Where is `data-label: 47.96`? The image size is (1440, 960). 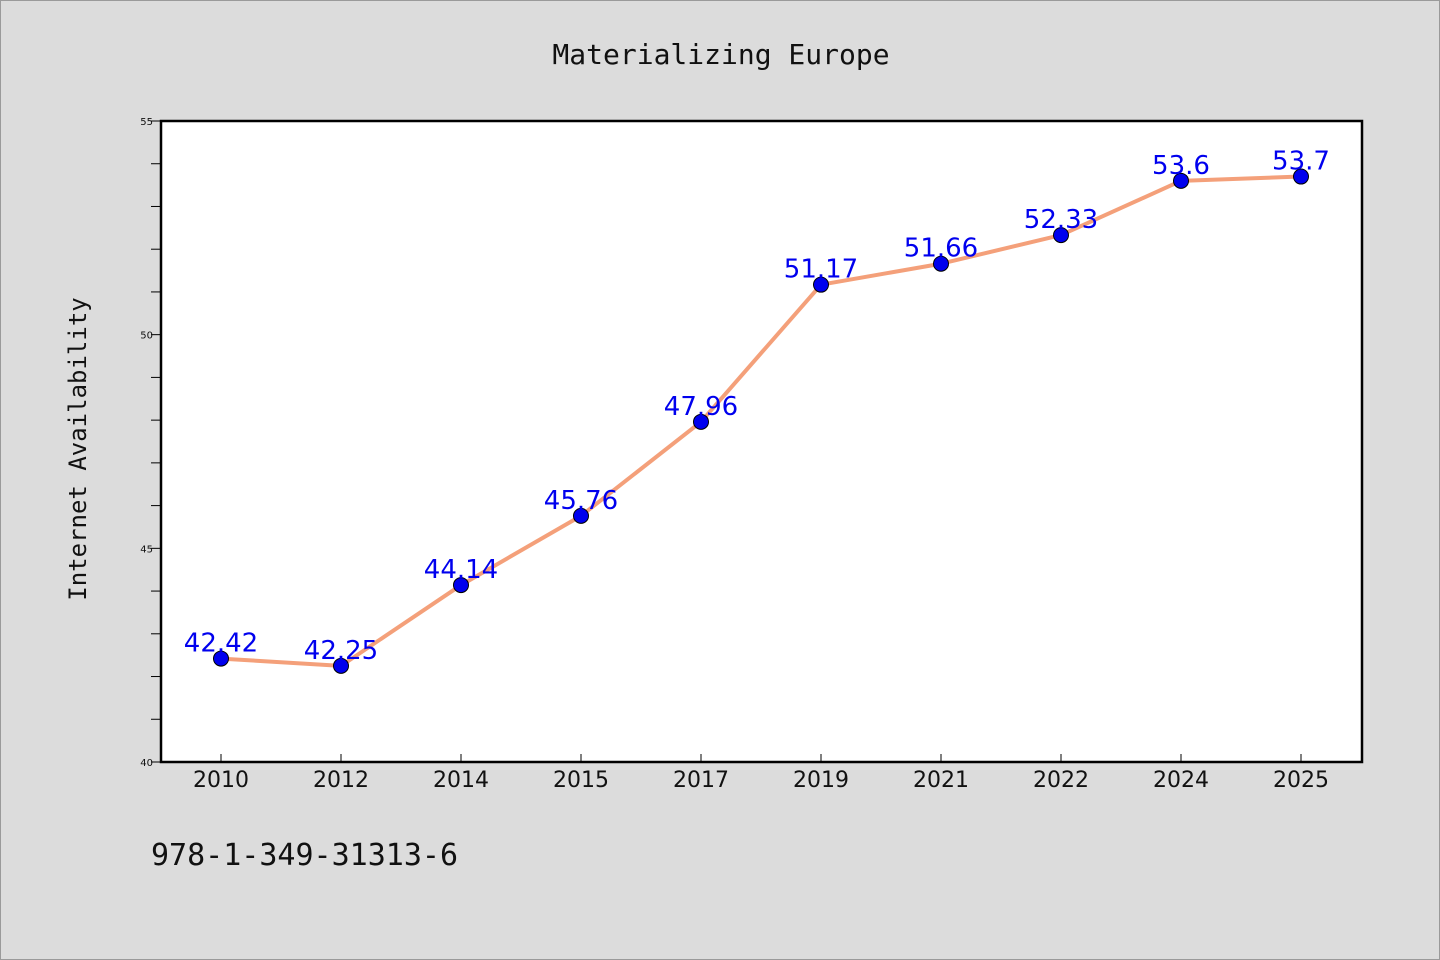 data-label: 47.96 is located at coordinates (701, 407).